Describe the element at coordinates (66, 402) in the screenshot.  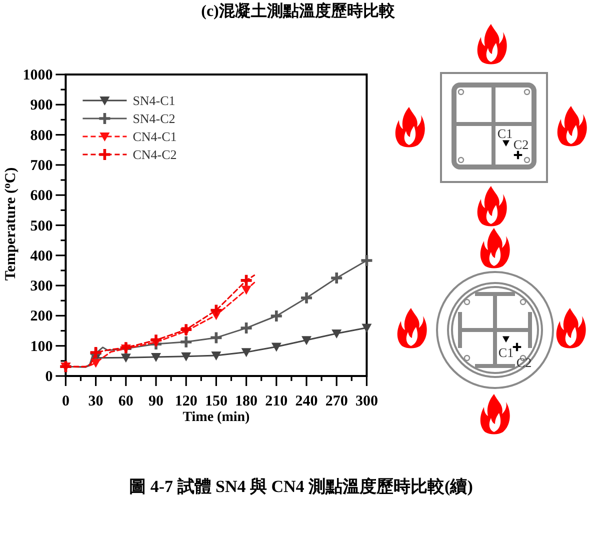
I see `x-tick-label: 0` at that location.